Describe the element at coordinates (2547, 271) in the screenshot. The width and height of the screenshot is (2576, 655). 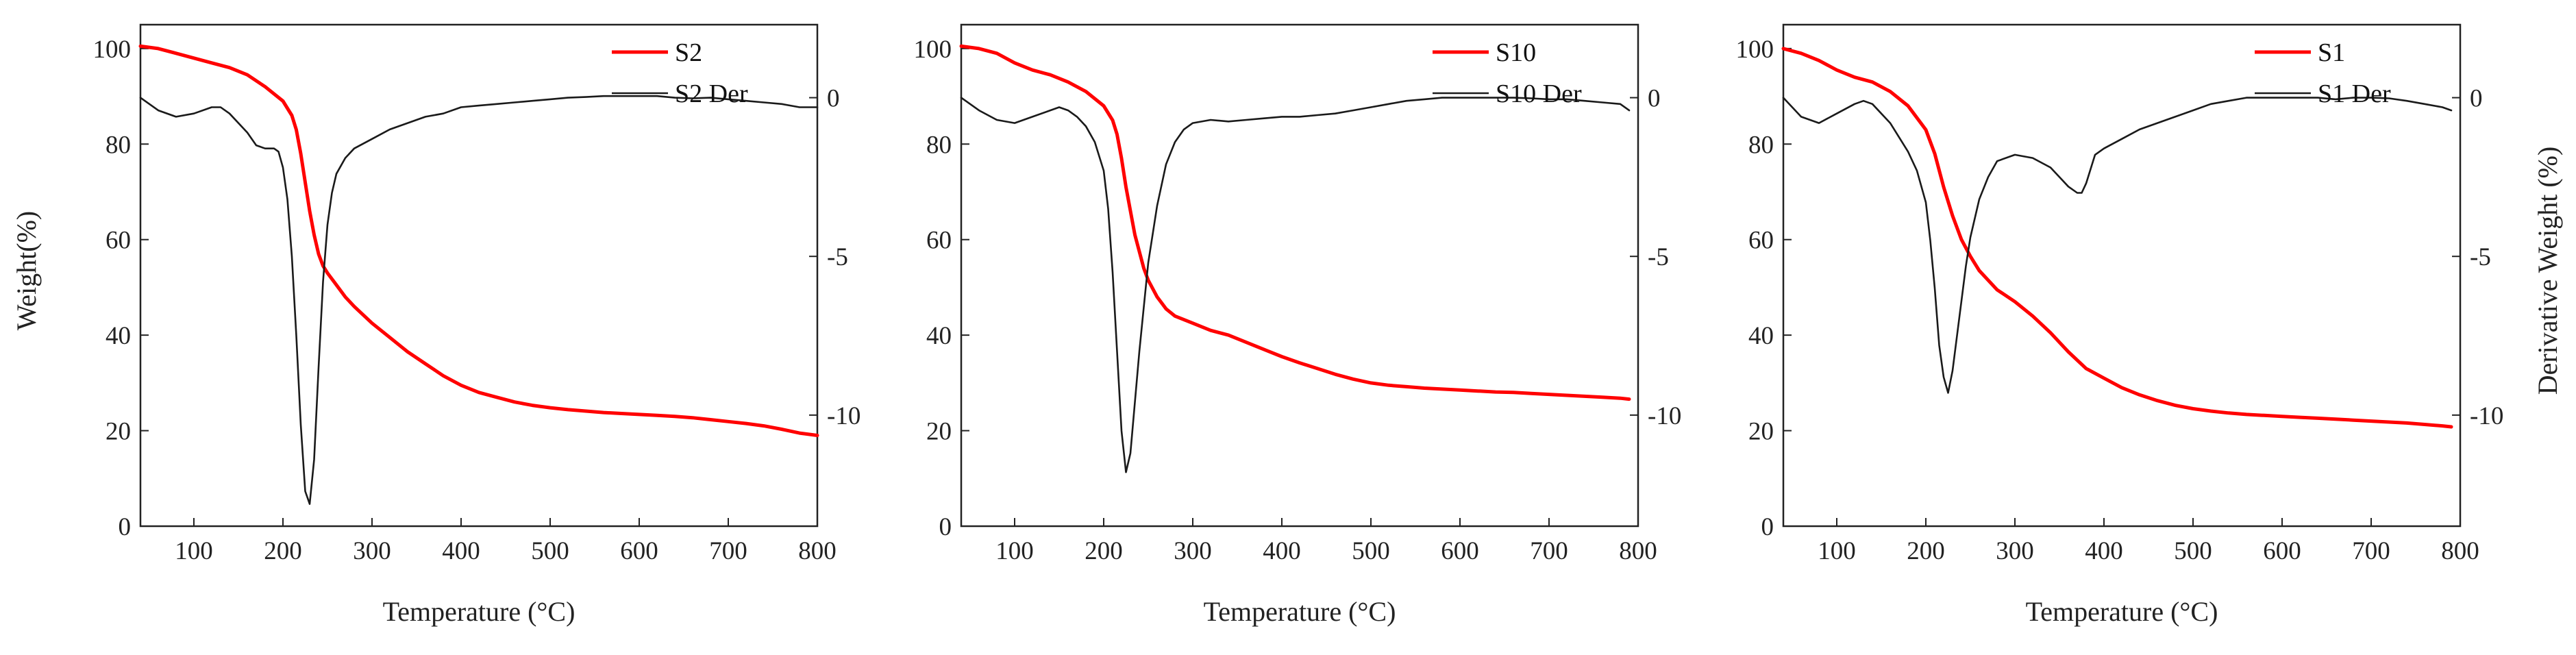
I see `y-right-axis-title: Derivative Weight (%)` at that location.